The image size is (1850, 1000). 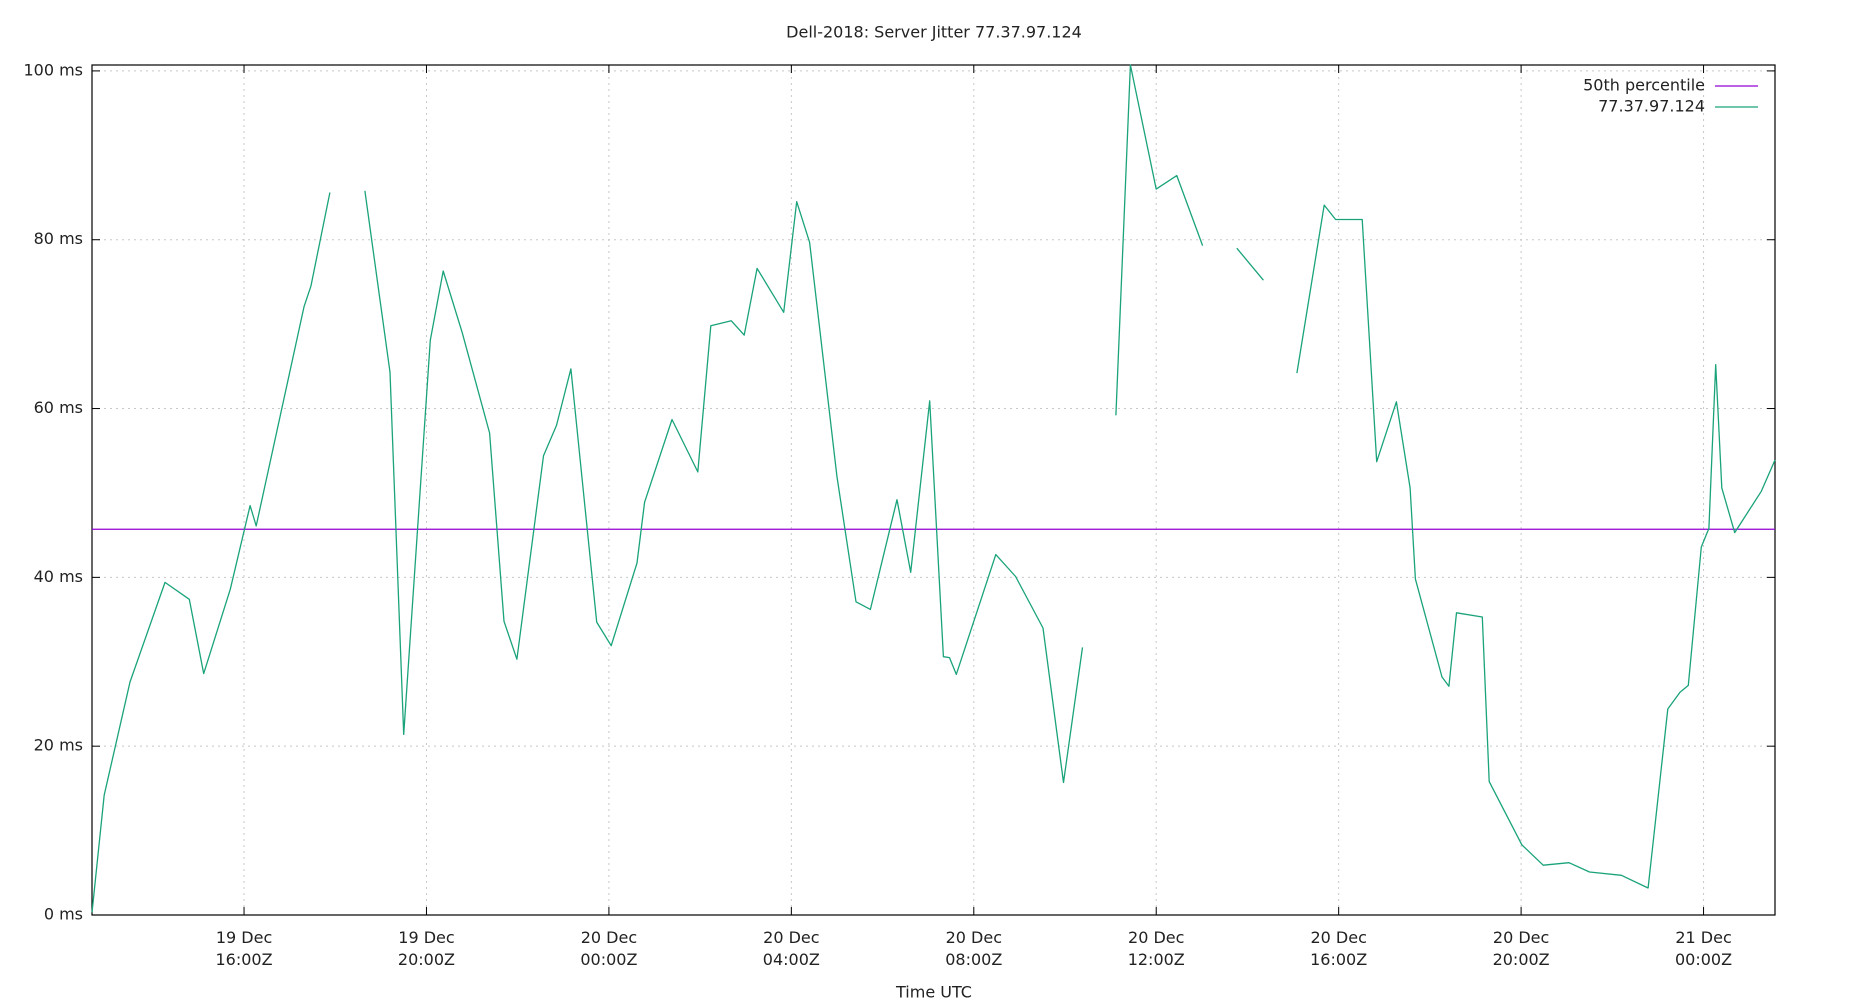 I want to click on x-tick-label: 20 Dec 20:00Z, so click(x=1521, y=948).